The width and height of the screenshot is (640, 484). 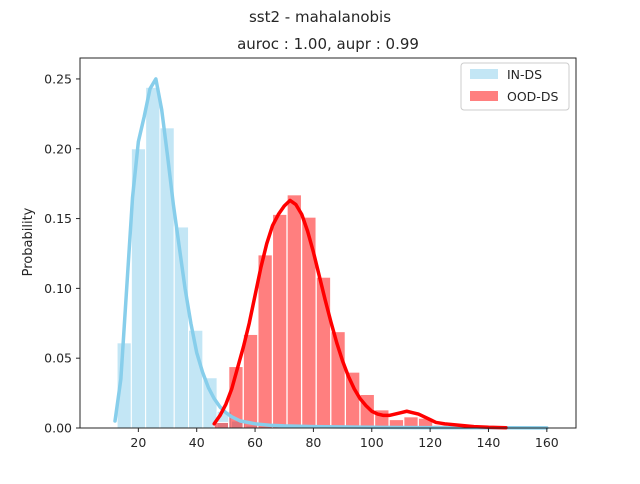 I want to click on x-tick-label: 120, so click(x=430, y=442).